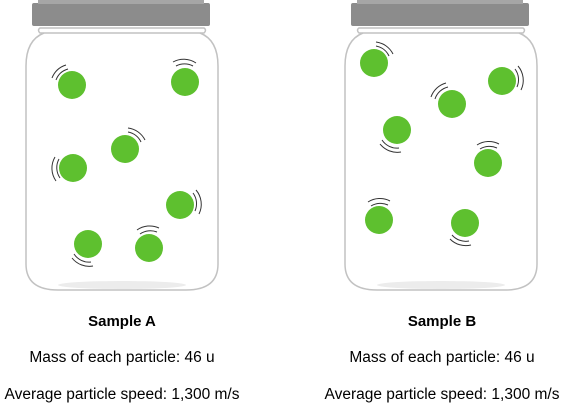 The image size is (563, 405). Describe the element at coordinates (440, 2) in the screenshot. I see `jar-b-lid-top` at that location.